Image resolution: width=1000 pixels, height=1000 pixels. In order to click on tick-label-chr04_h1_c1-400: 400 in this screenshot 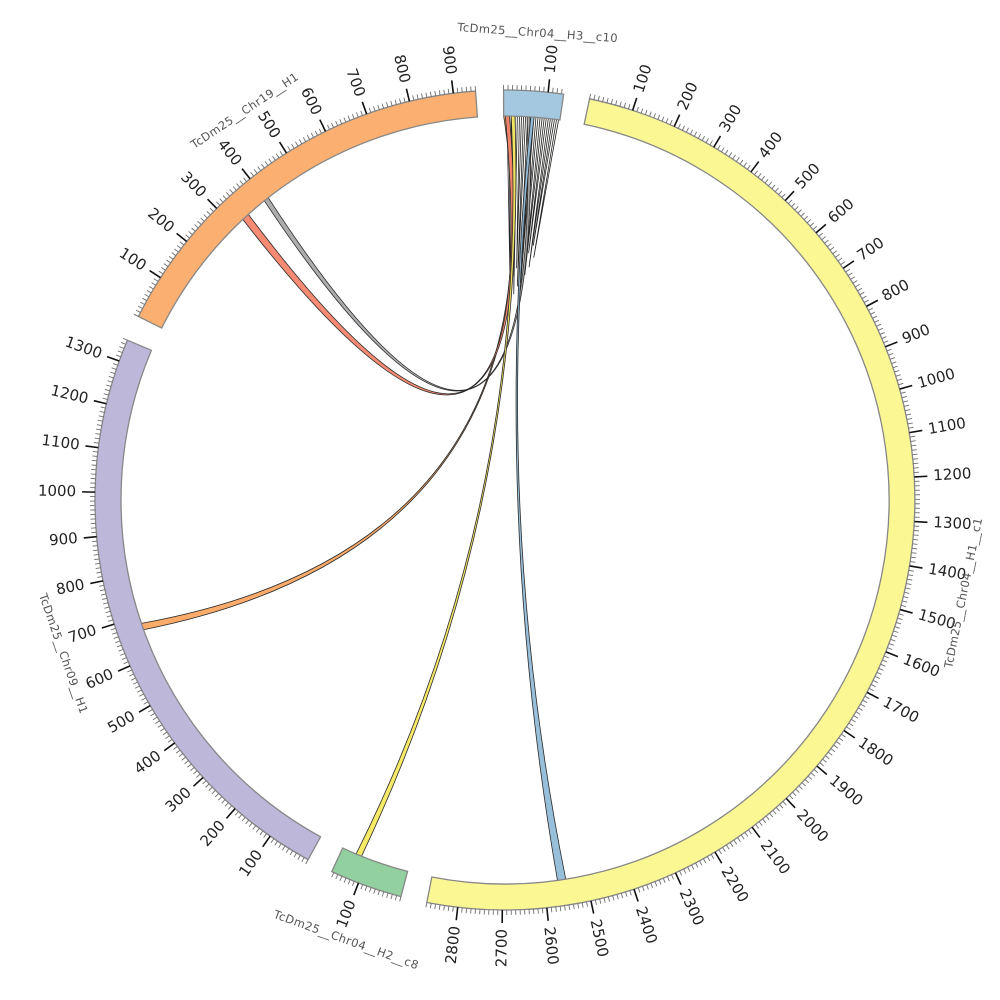, I will do `click(771, 145)`.